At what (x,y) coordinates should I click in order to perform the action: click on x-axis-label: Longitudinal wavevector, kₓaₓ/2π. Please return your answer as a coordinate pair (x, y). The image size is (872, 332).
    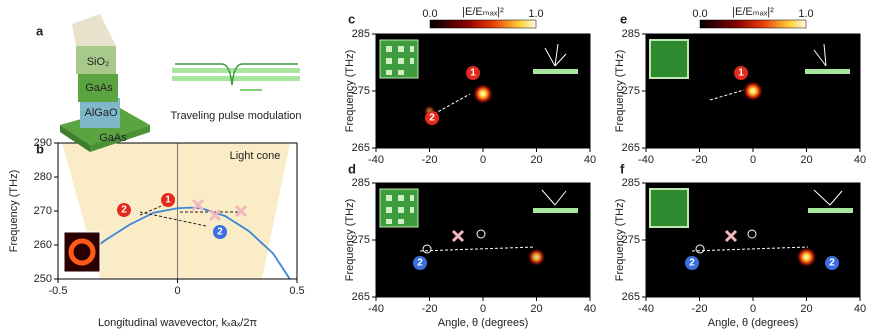
    Looking at the image, I should click on (178, 323).